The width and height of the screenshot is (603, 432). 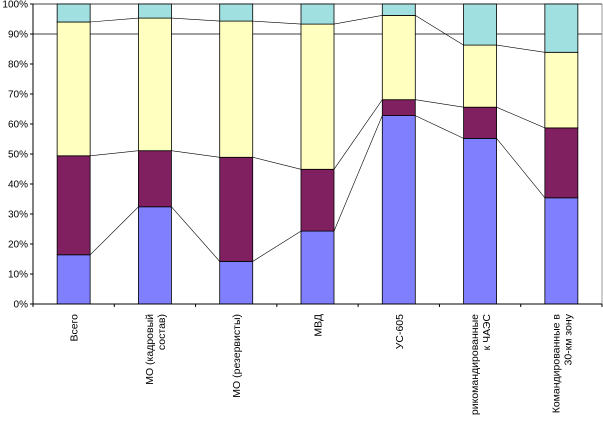 I want to click on y-tick-label: 50%, so click(x=18, y=155).